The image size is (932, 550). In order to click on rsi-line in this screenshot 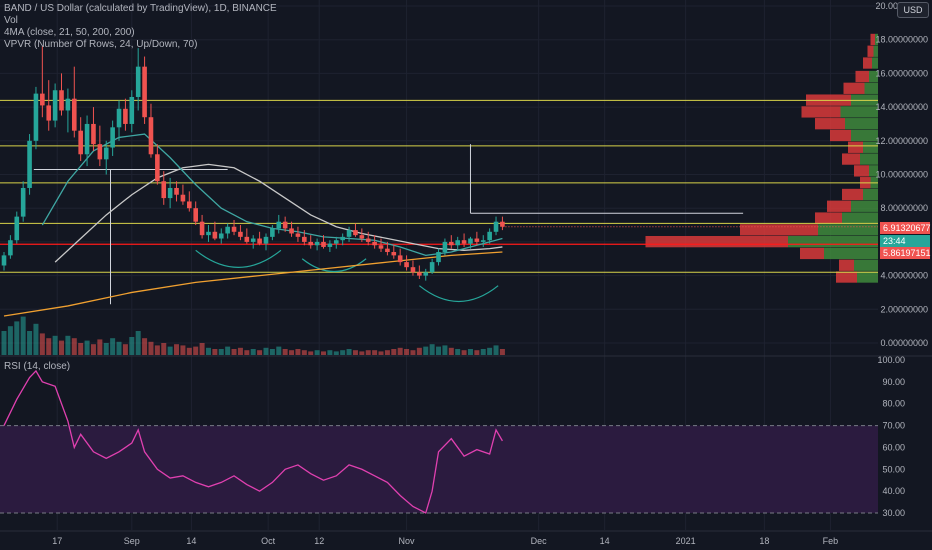, I will do `click(253, 441)`.